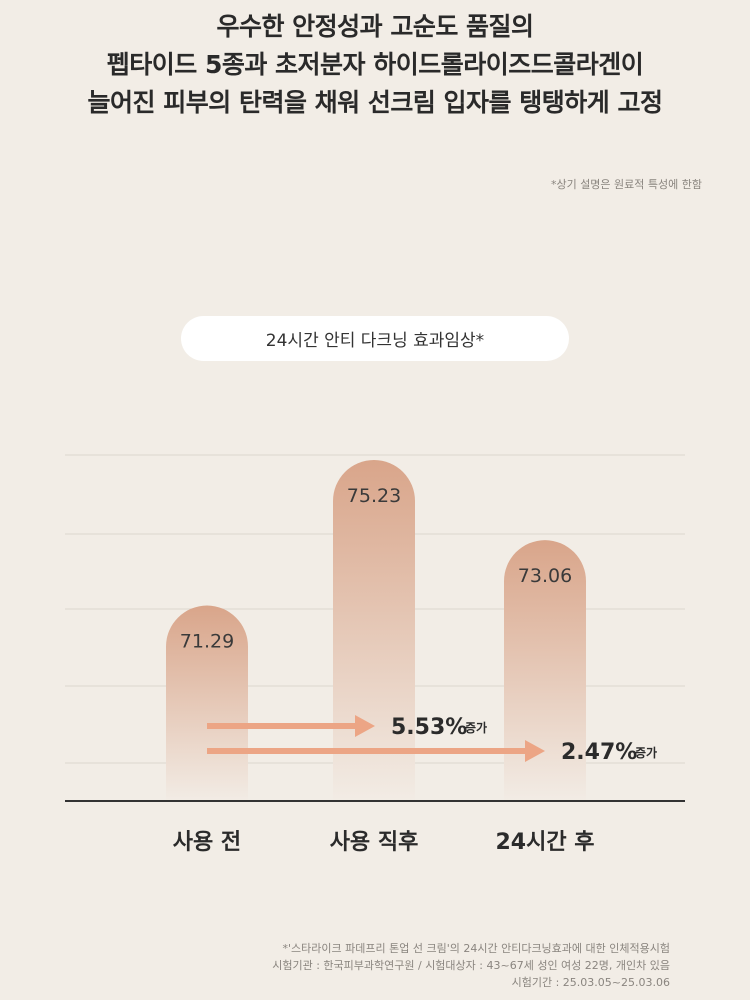 The height and width of the screenshot is (1000, 750). I want to click on bar-value-label: 75.23, so click(374, 496).